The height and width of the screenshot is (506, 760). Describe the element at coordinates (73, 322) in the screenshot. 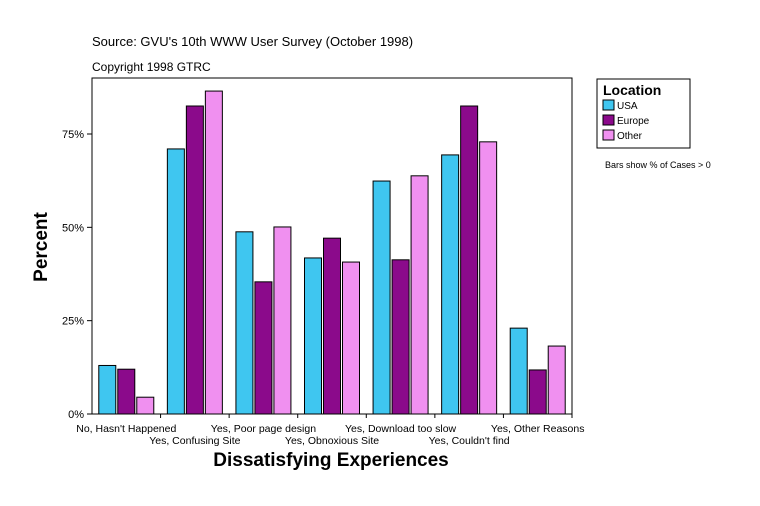

I see `y-tick-label: 25%` at that location.